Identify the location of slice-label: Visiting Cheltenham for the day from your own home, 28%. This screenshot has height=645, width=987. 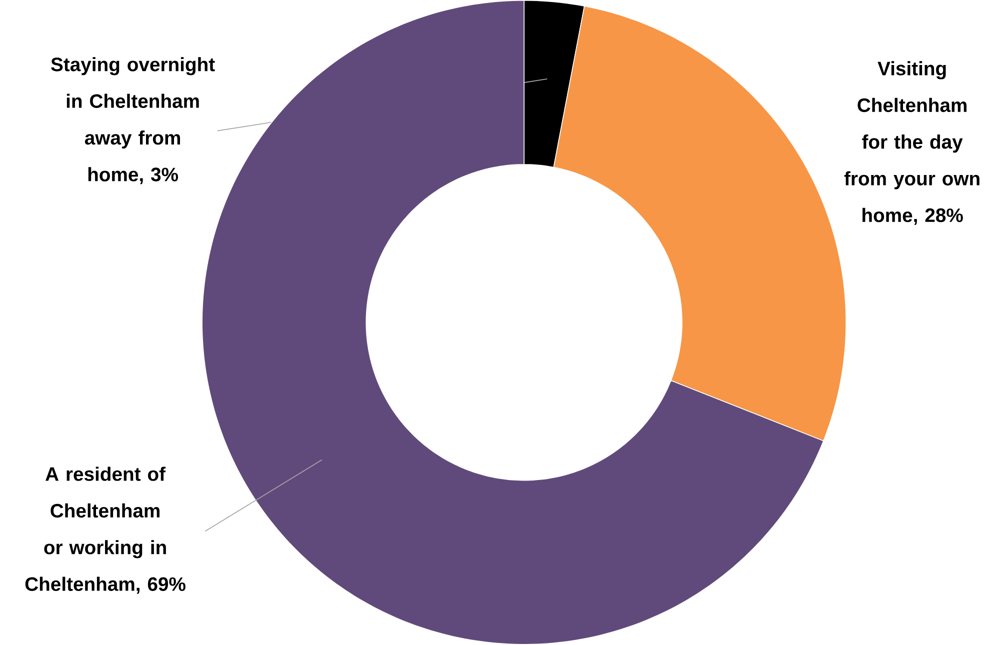
(912, 143).